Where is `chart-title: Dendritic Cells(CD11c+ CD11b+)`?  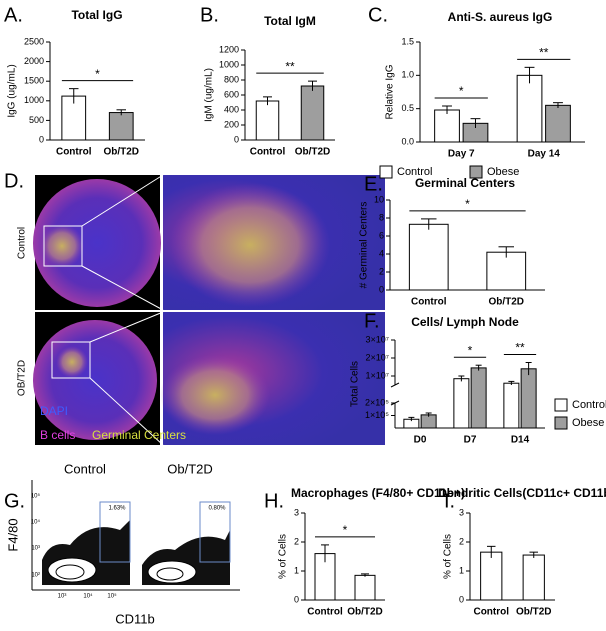 chart-title: Dendritic Cells(CD11c+ CD11b+) is located at coordinates (522, 493).